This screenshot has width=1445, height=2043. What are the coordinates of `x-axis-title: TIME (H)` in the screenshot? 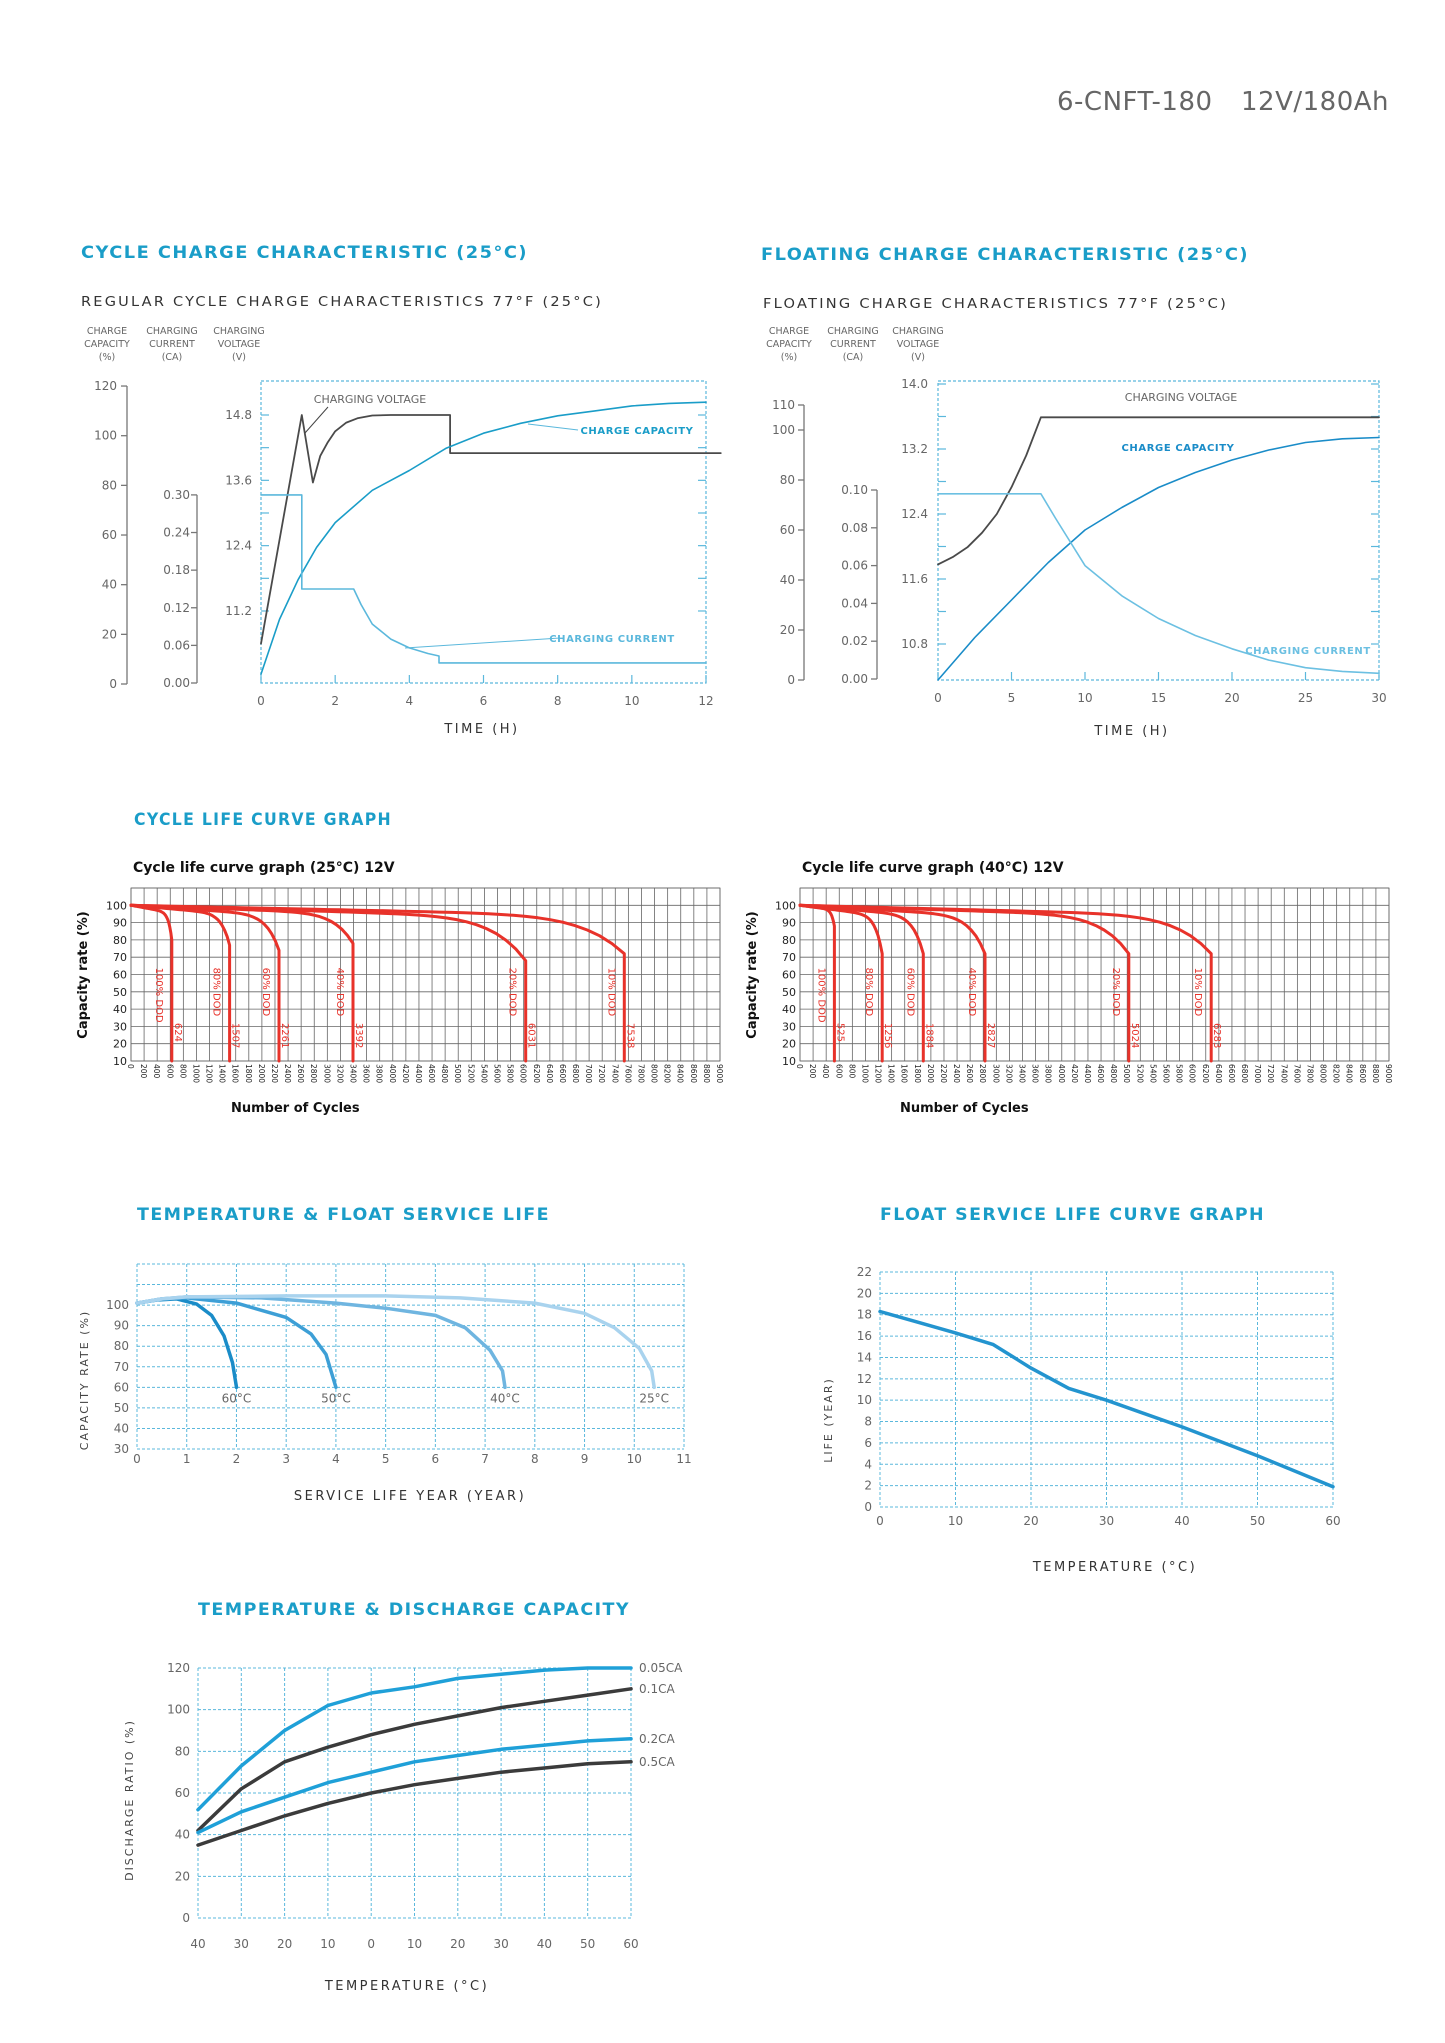 It's located at (481, 729).